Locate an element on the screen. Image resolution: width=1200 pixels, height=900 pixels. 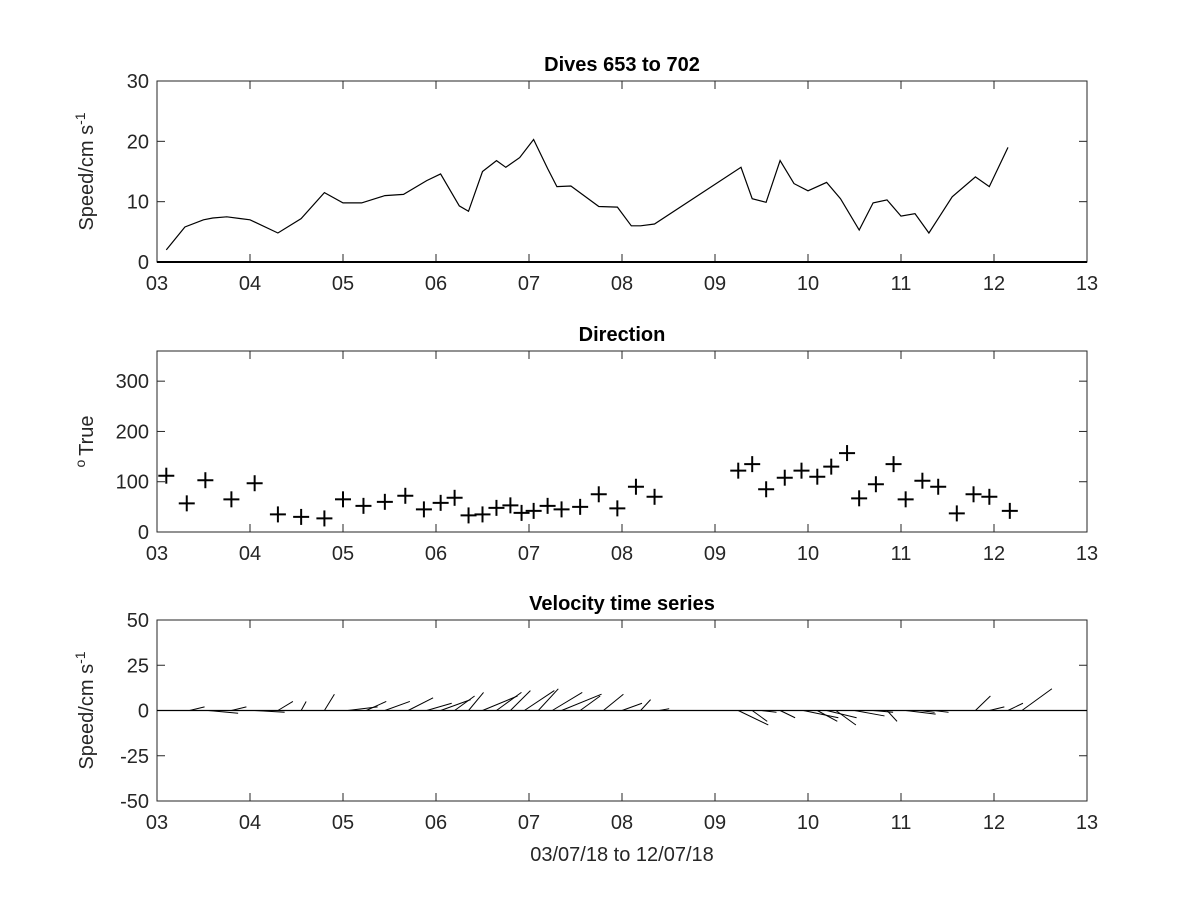
y-axis-label-superscript: o is located at coordinates (80, 462).